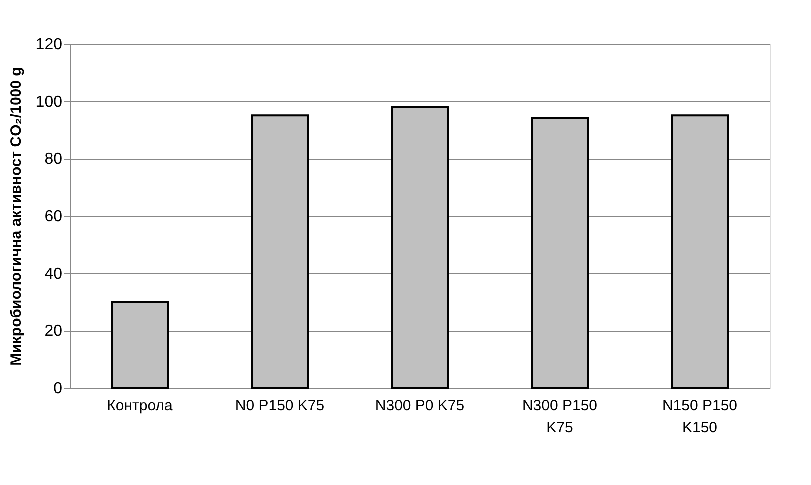  What do you see at coordinates (53, 159) in the screenshot?
I see `y-tick-label: 80` at bounding box center [53, 159].